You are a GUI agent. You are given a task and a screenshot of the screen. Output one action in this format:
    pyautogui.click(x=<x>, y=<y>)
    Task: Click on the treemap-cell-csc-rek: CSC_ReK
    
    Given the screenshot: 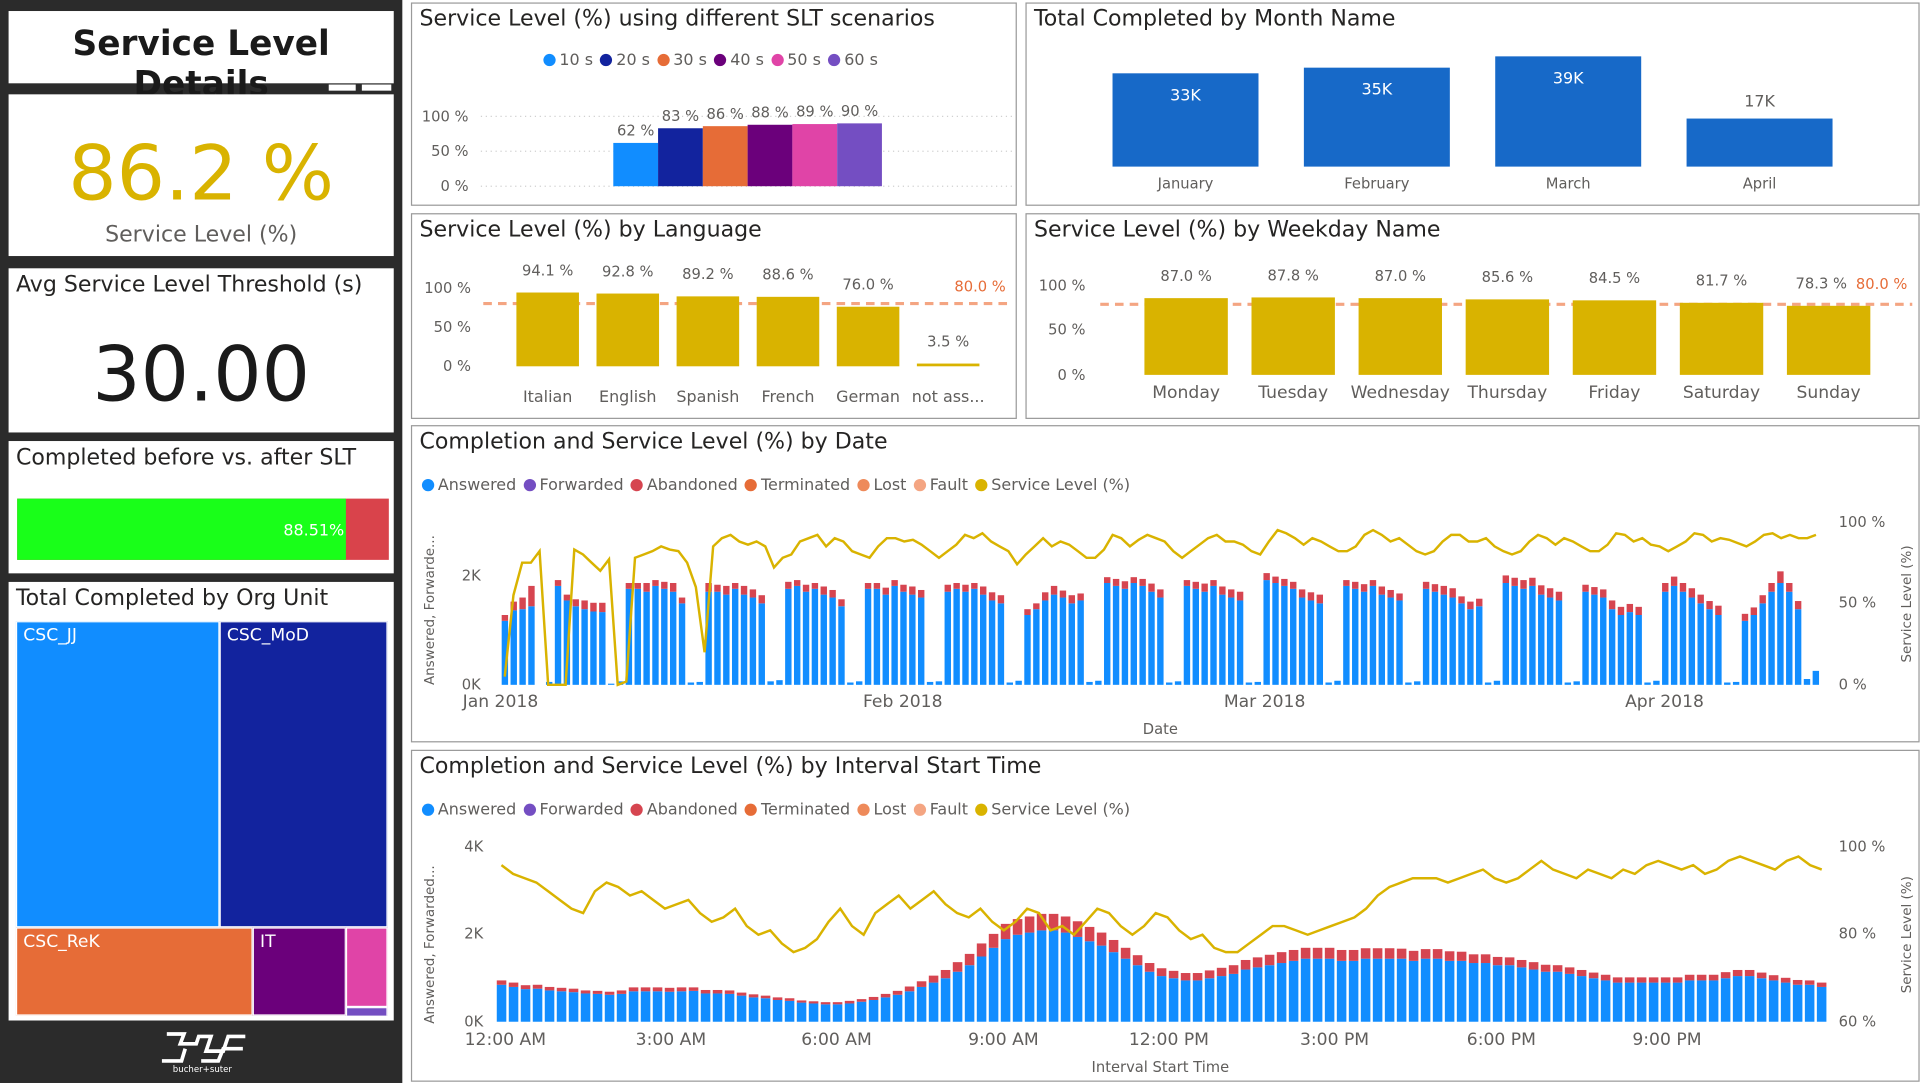 What is the action you would take?
    pyautogui.click(x=134, y=971)
    